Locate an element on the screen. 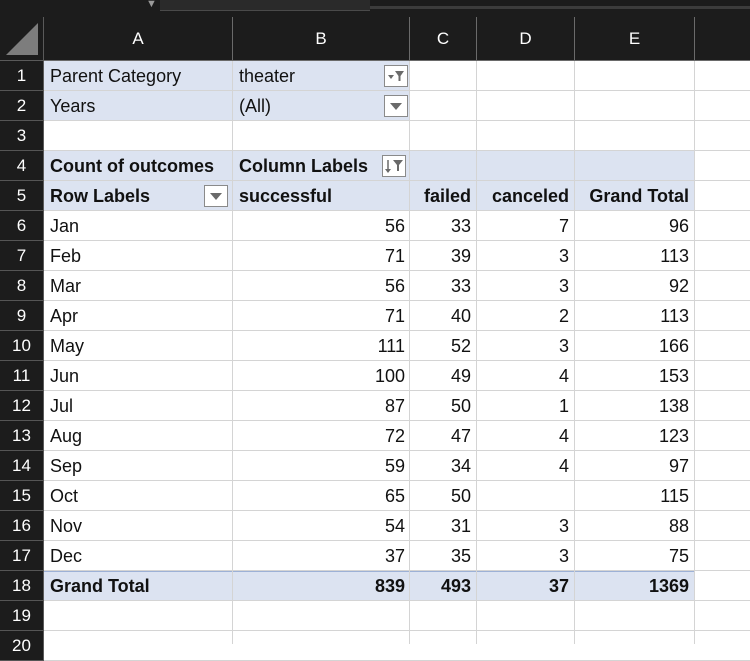 The image size is (750, 661). pivot-cell-successful: 37 is located at coordinates (394, 555).